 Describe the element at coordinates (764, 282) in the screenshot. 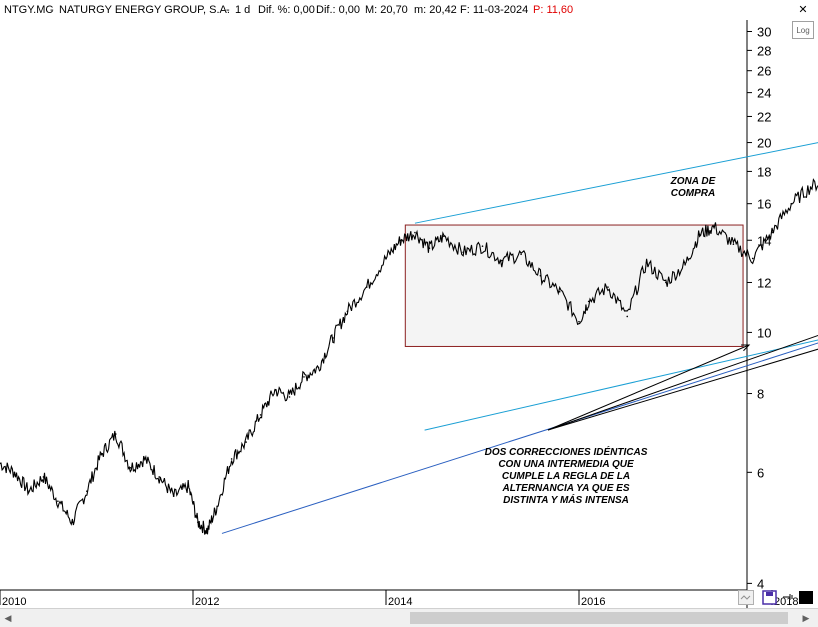

I see `y-tick-label-12: 12` at that location.